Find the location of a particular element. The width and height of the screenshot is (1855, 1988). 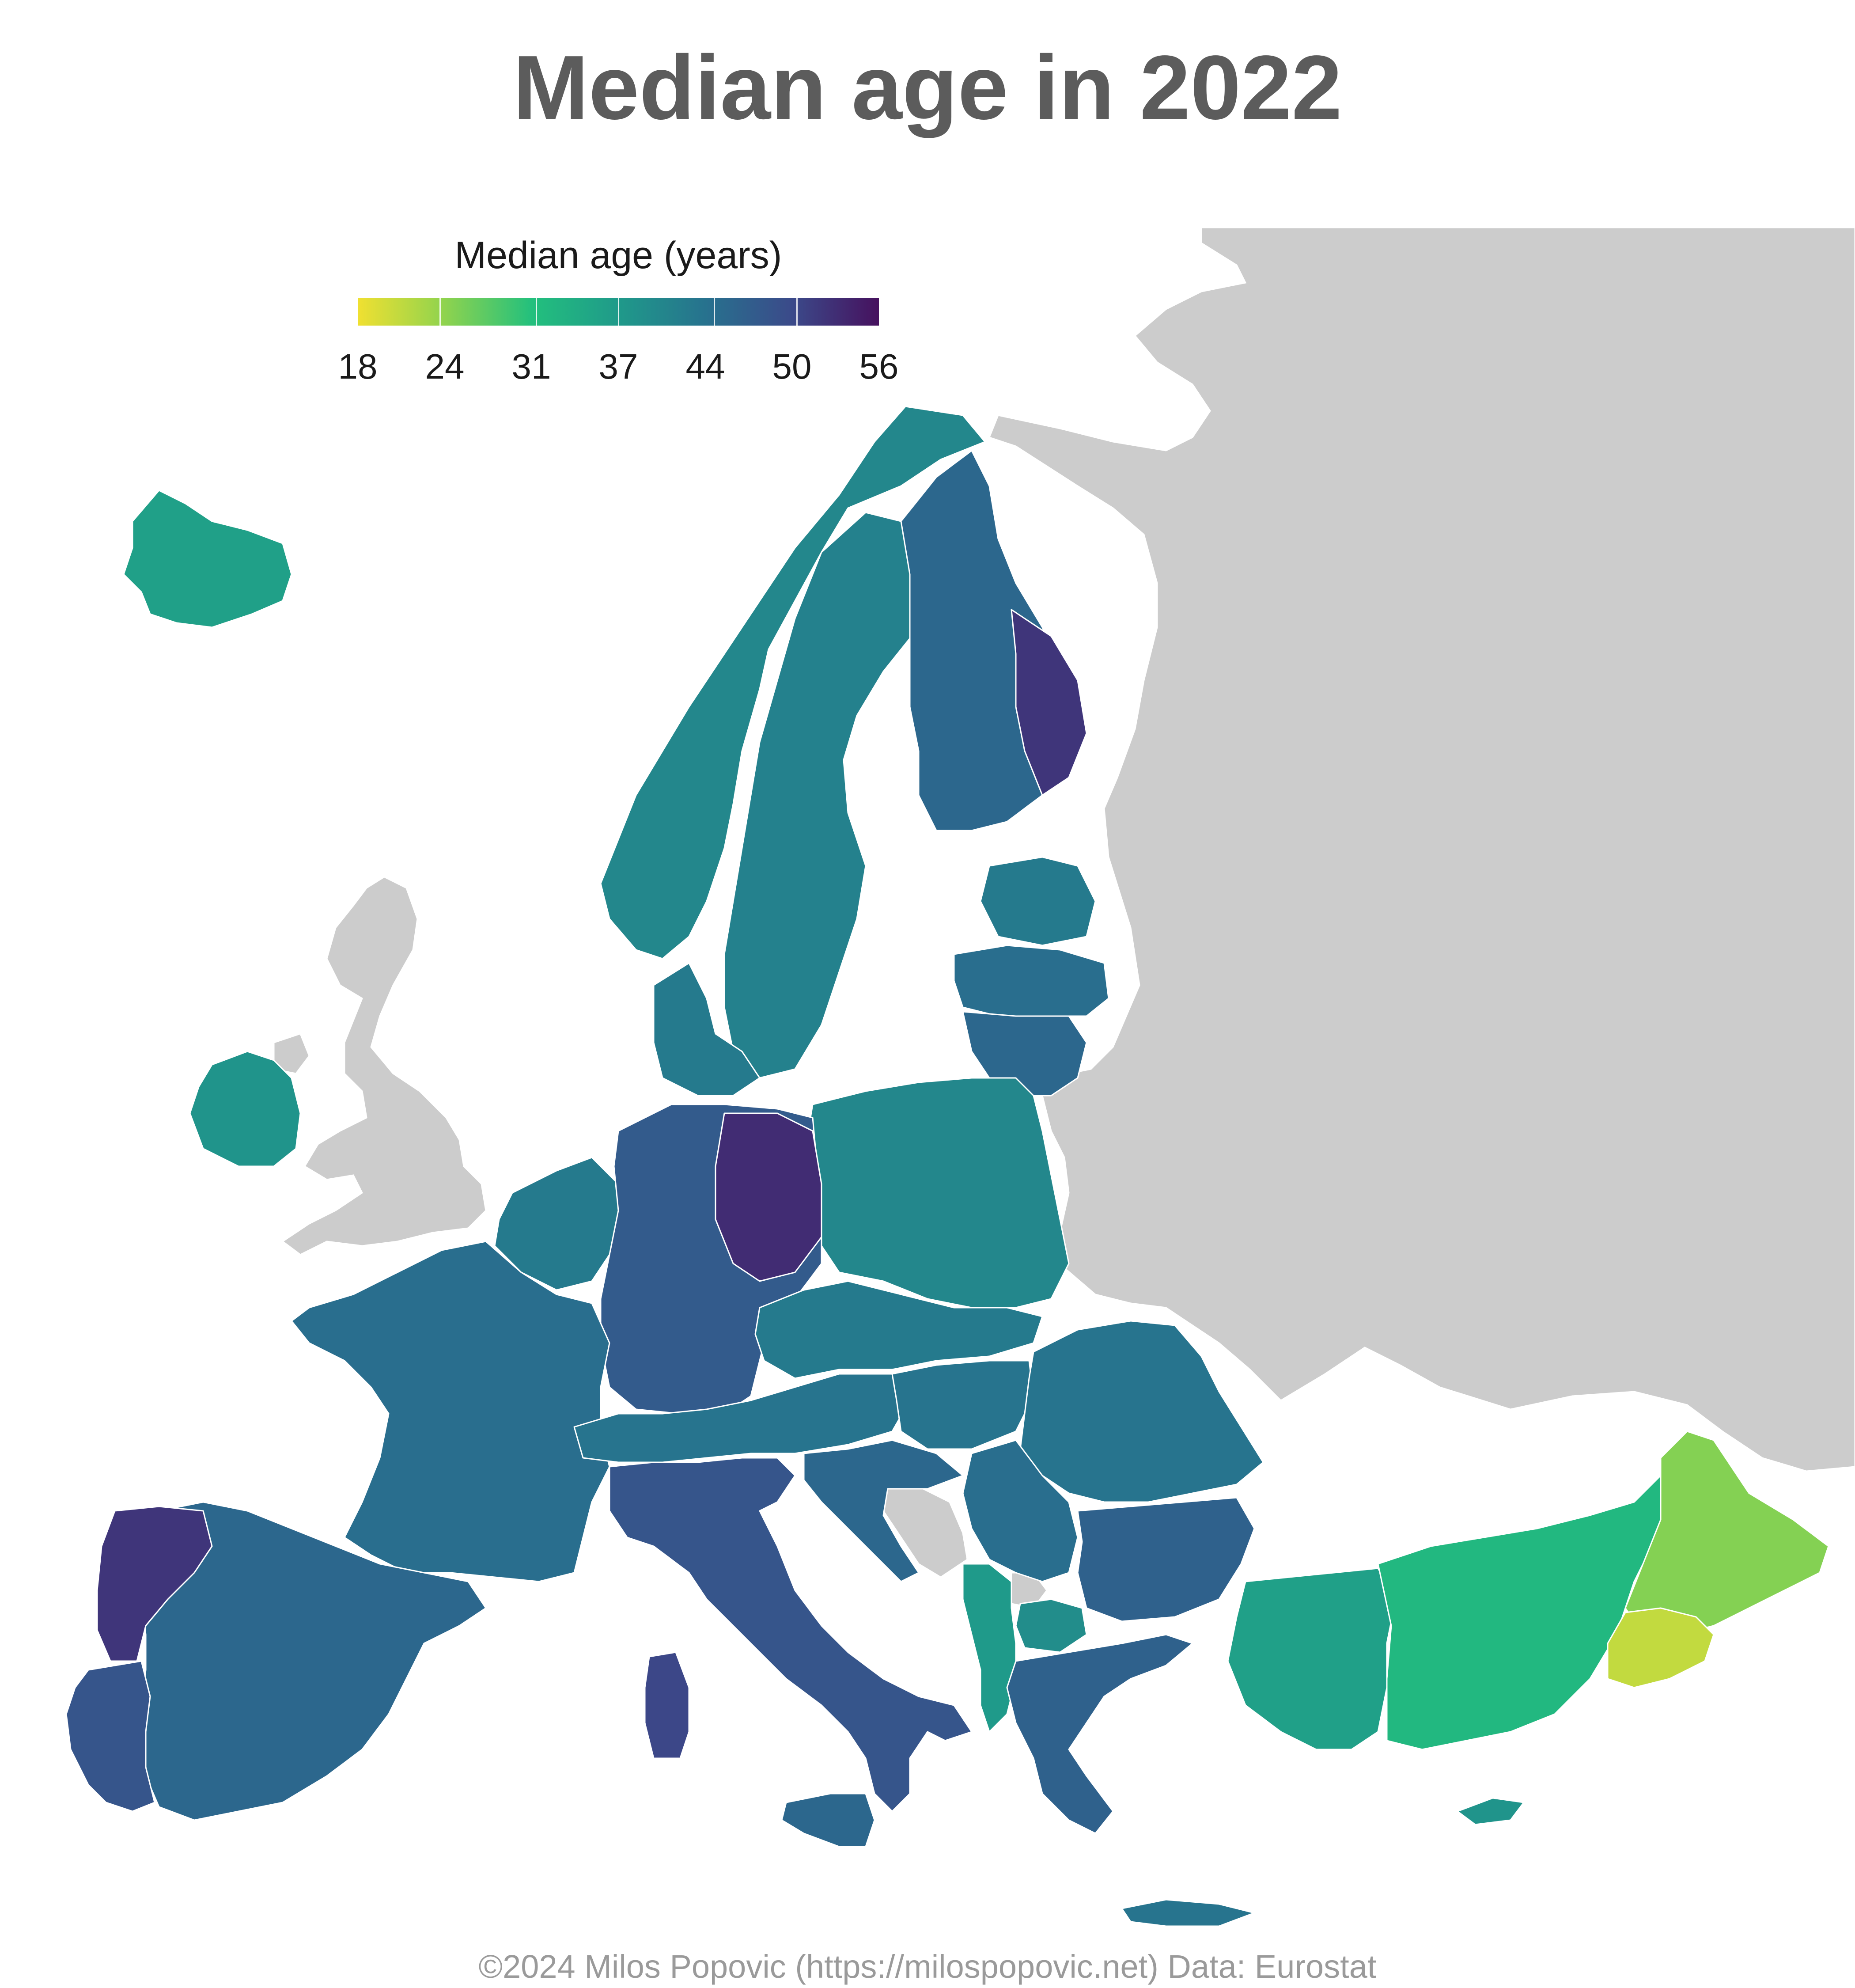

region-norway is located at coordinates (793, 683).